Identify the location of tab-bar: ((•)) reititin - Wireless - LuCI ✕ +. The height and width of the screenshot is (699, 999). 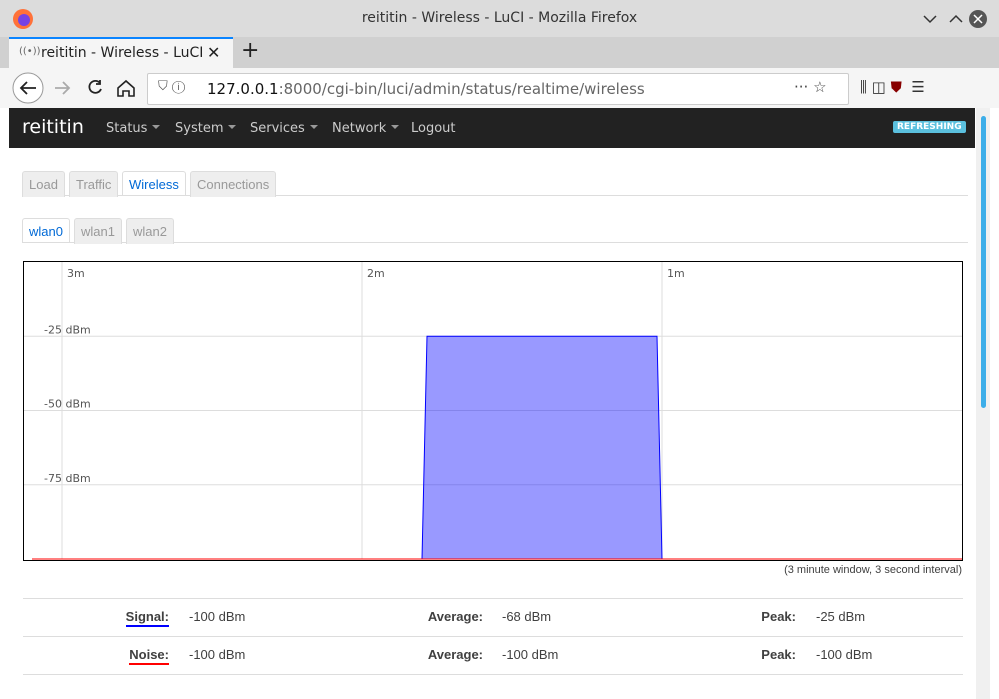
(499, 52).